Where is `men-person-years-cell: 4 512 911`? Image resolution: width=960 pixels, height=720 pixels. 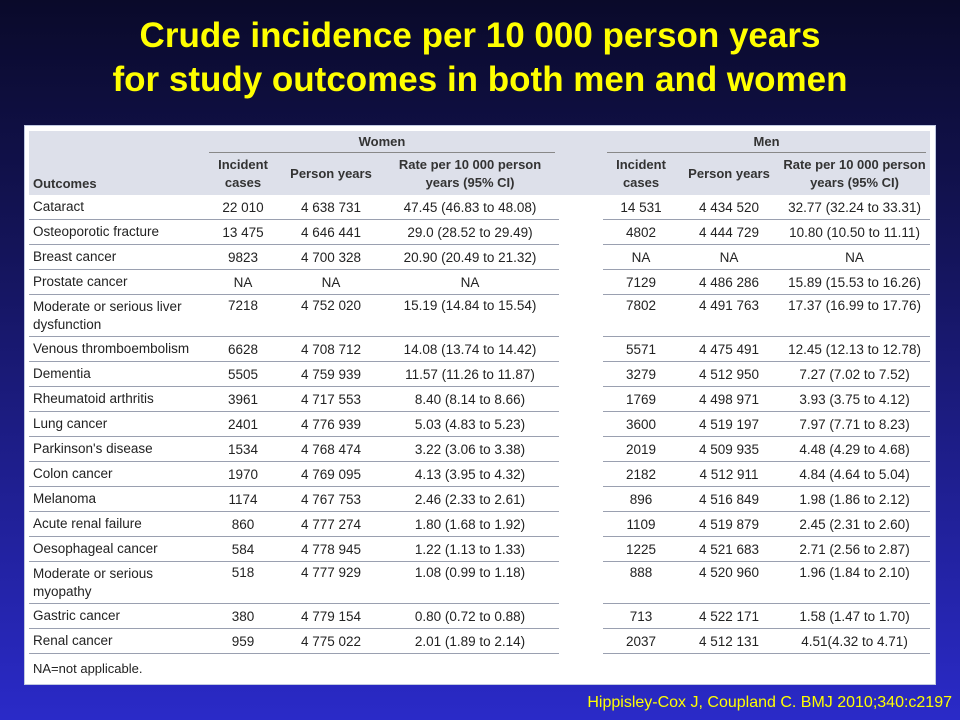
men-person-years-cell: 4 512 911 is located at coordinates (729, 474).